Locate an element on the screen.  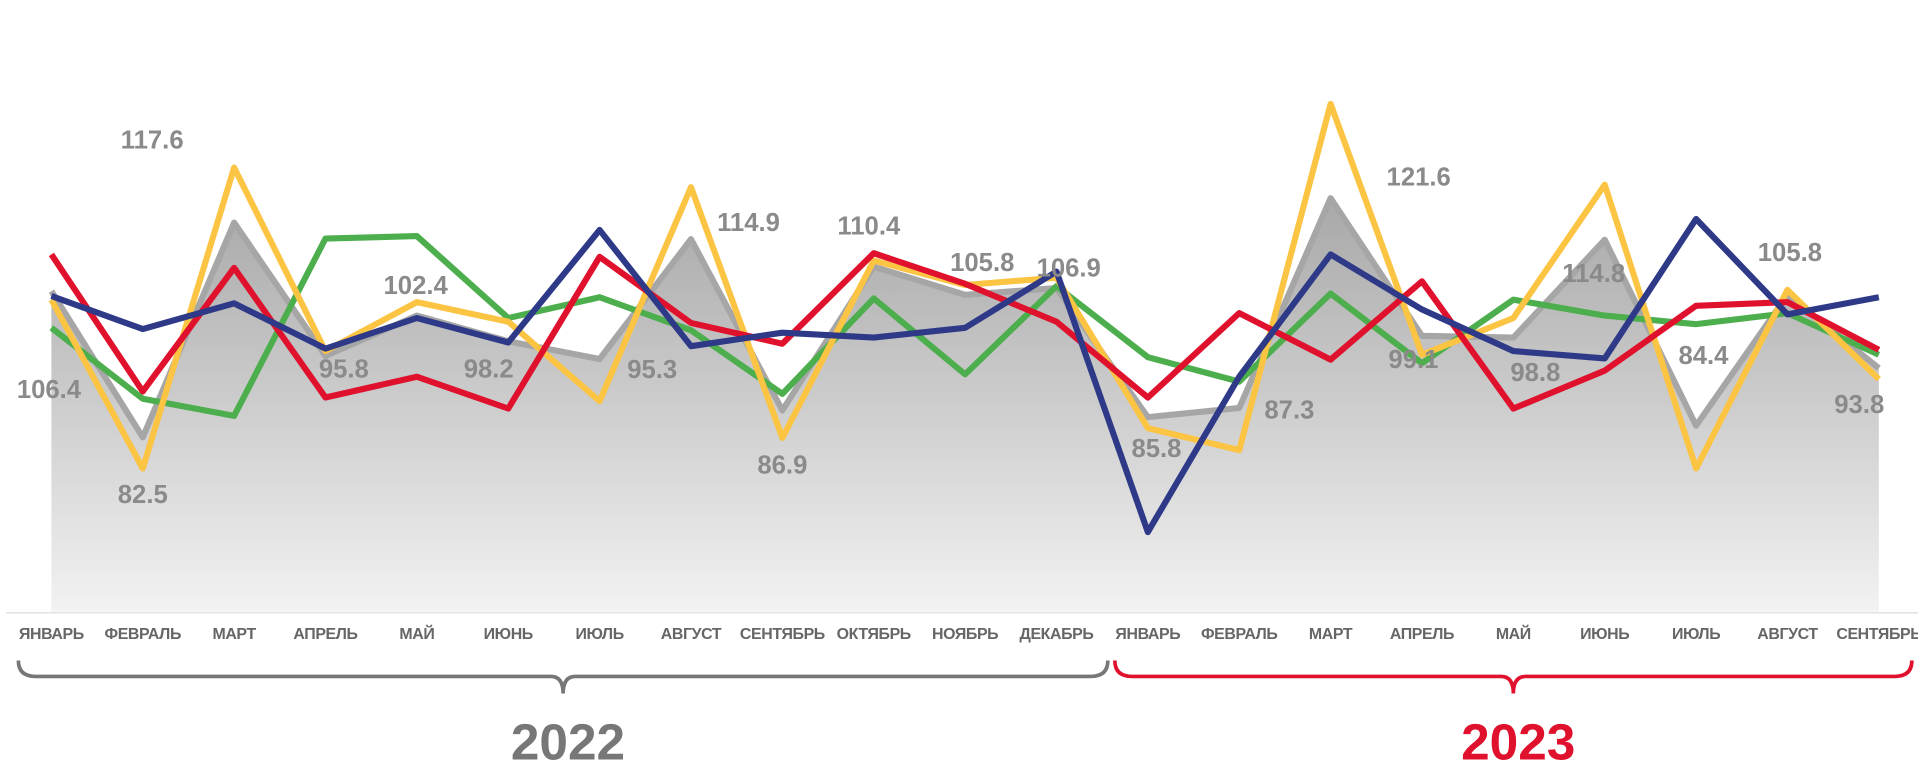
value-label: 114.8 is located at coordinates (1593, 274).